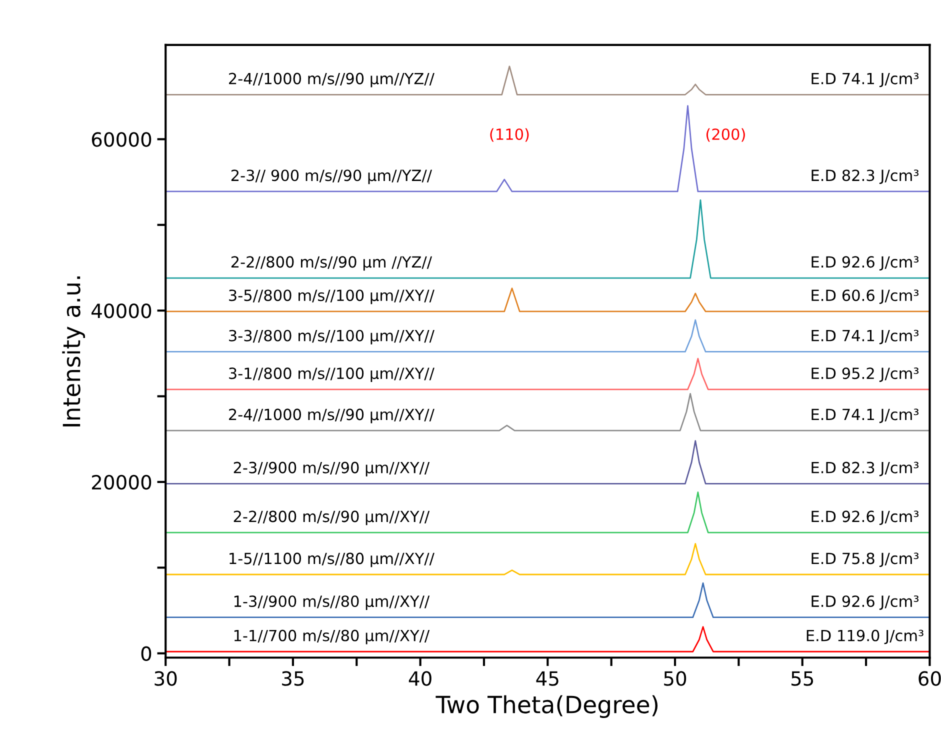 This screenshot has width=941, height=749. I want to click on x-tick-label: 55, so click(802, 678).